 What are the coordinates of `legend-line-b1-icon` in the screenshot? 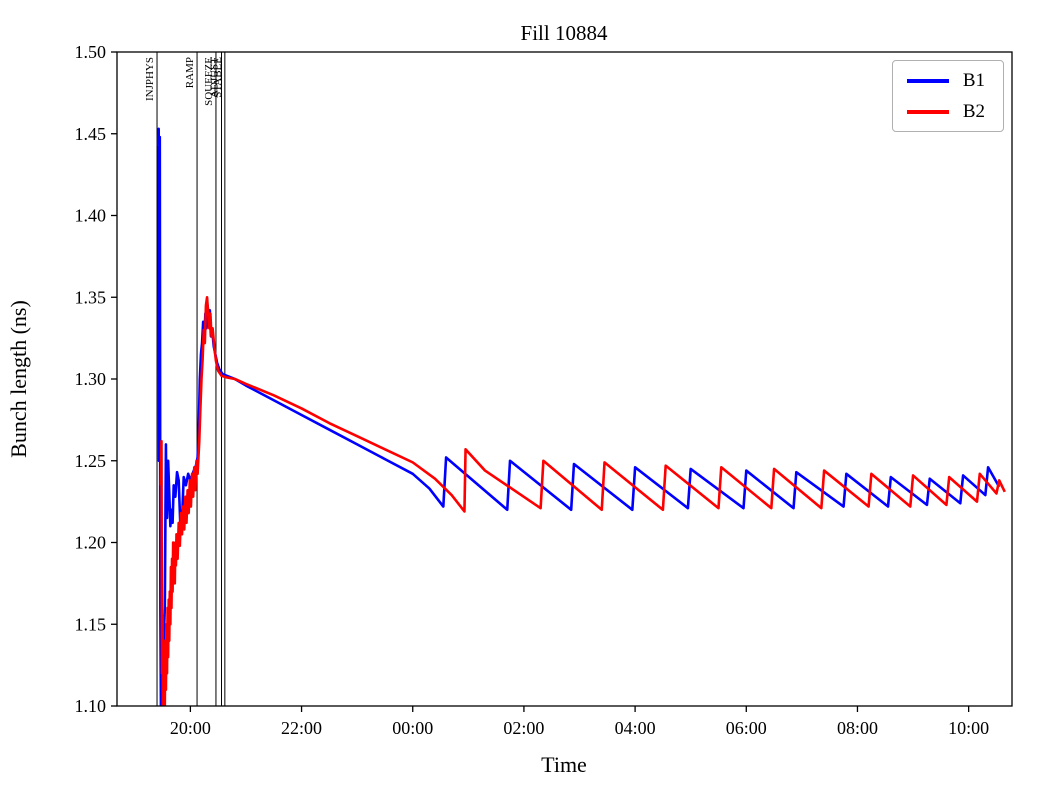 It's located at (927, 80).